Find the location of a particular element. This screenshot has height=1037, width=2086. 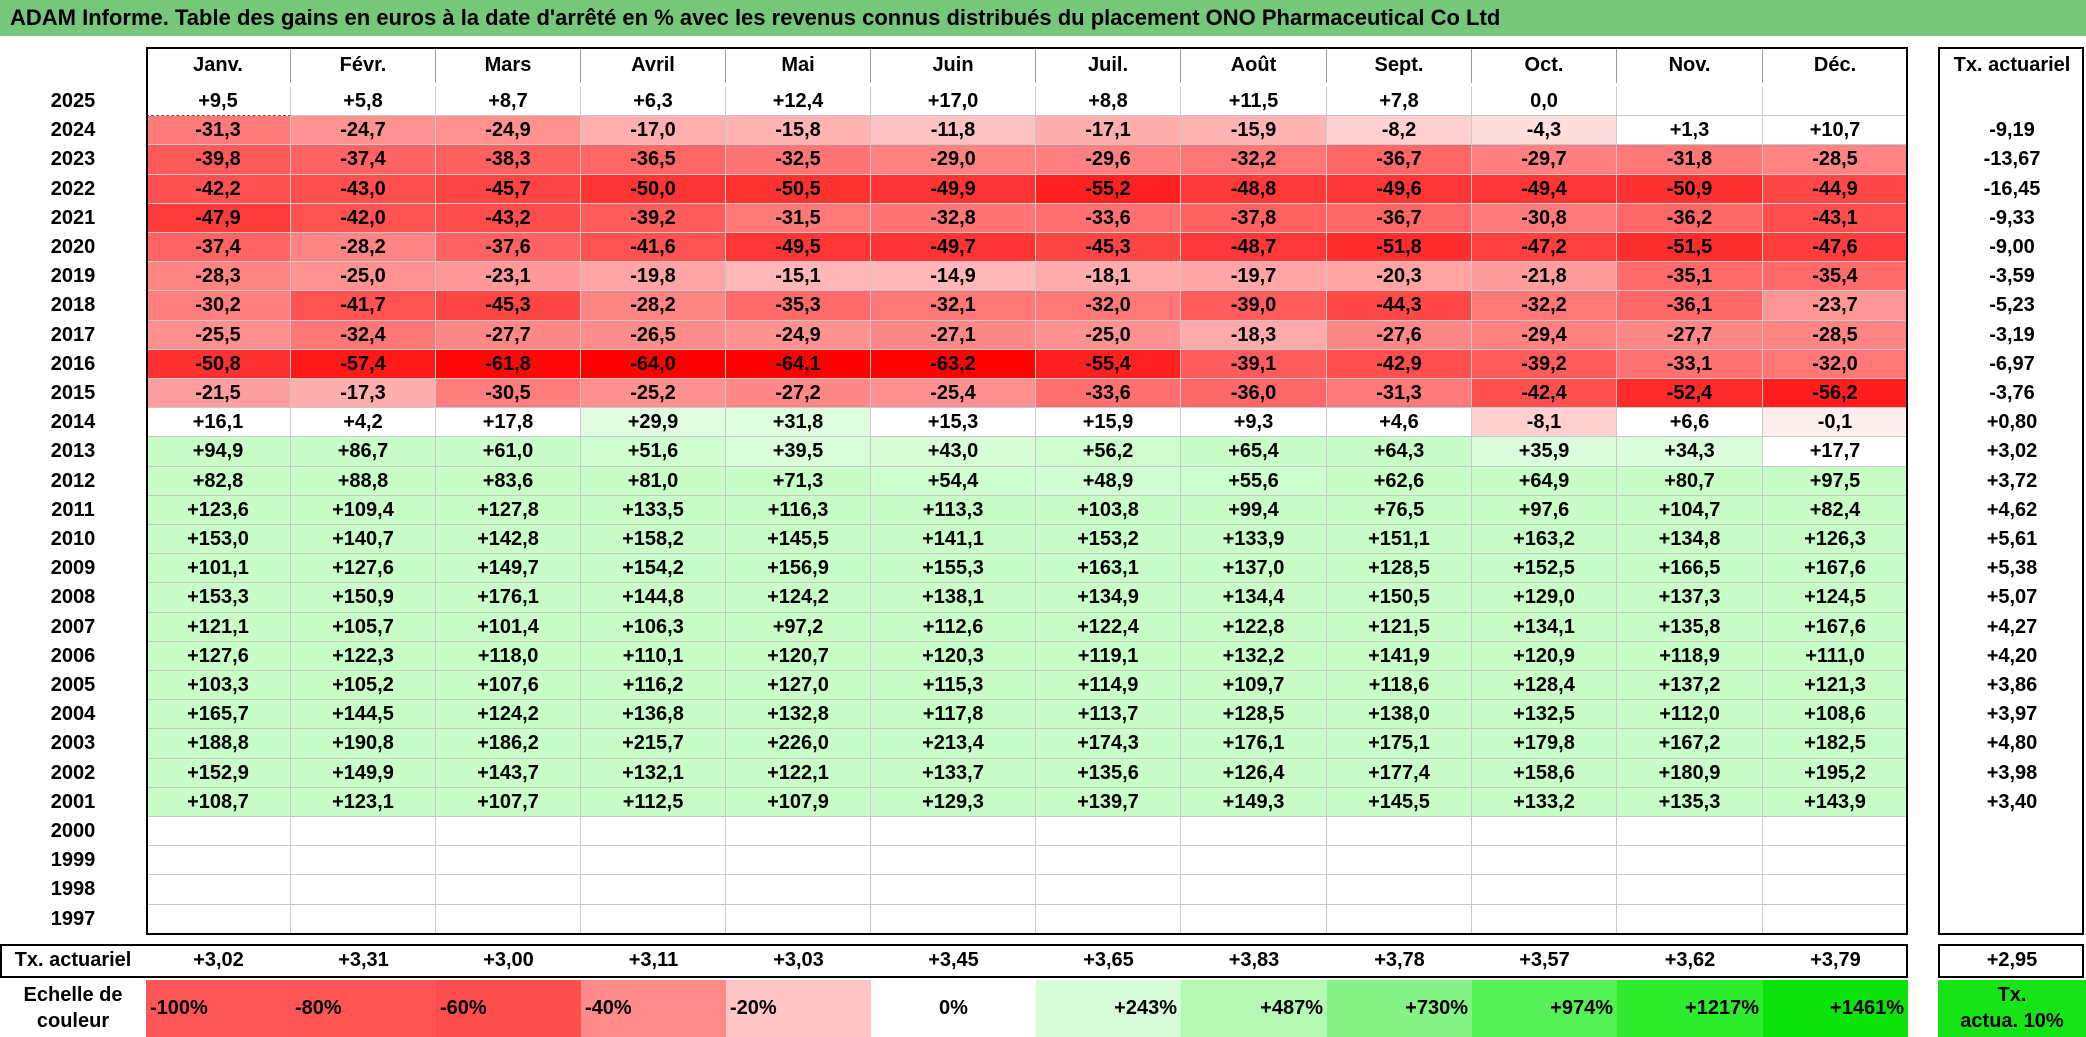

table-cell: +105,2 is located at coordinates (363, 686).